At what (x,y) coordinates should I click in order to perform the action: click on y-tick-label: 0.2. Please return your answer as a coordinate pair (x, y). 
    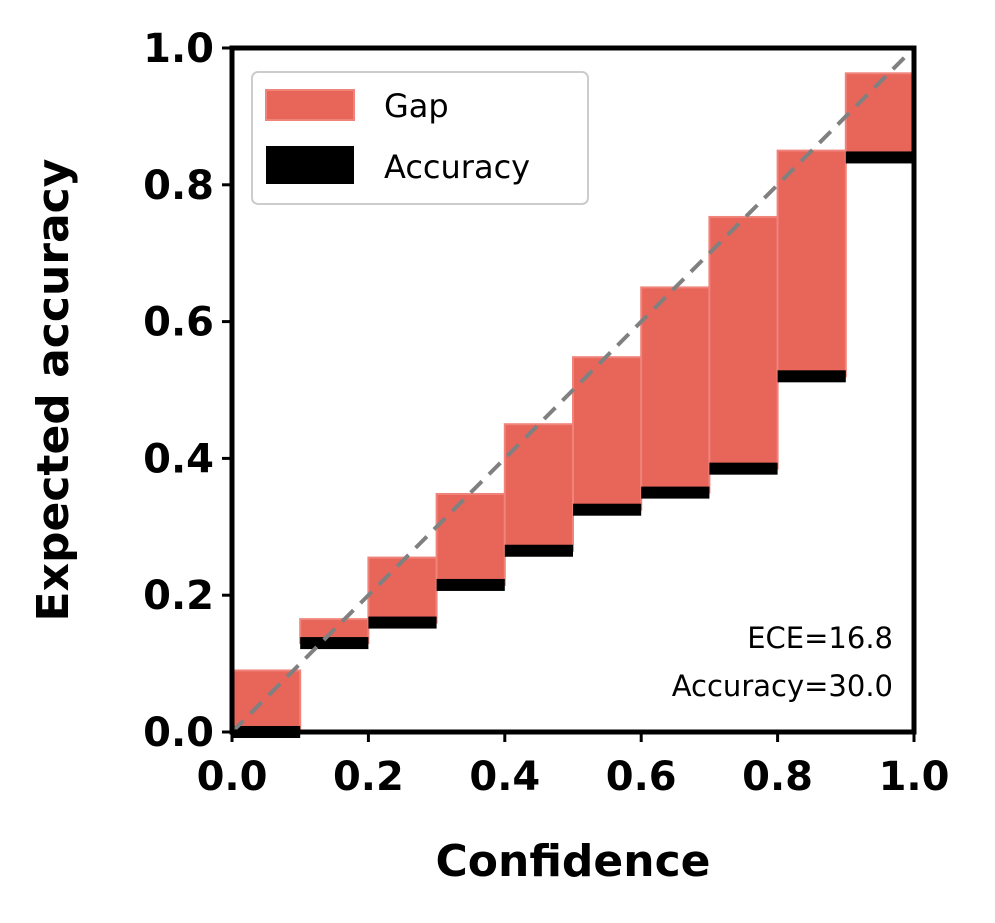
    Looking at the image, I should click on (178, 596).